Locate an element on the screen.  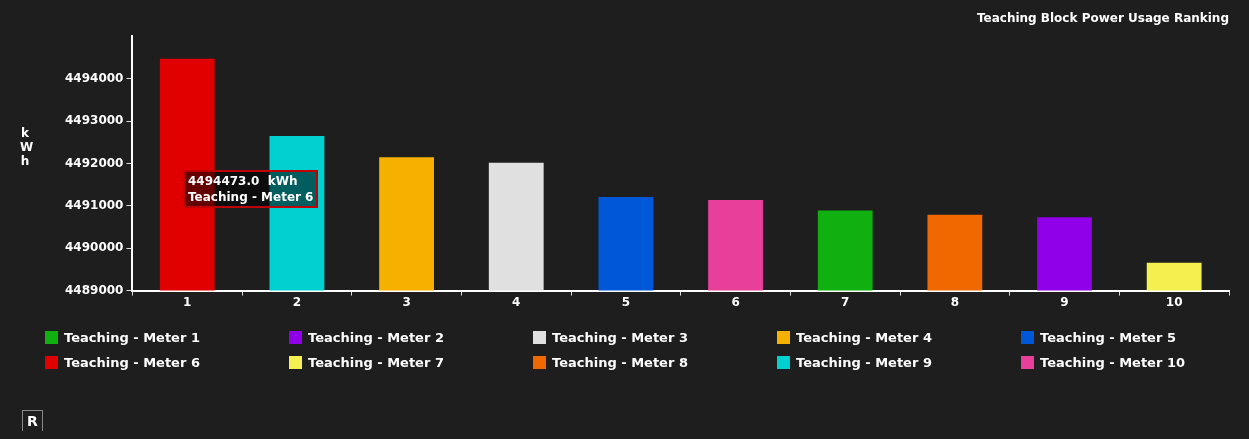
x-tick-label: 10 is located at coordinates (1174, 301).